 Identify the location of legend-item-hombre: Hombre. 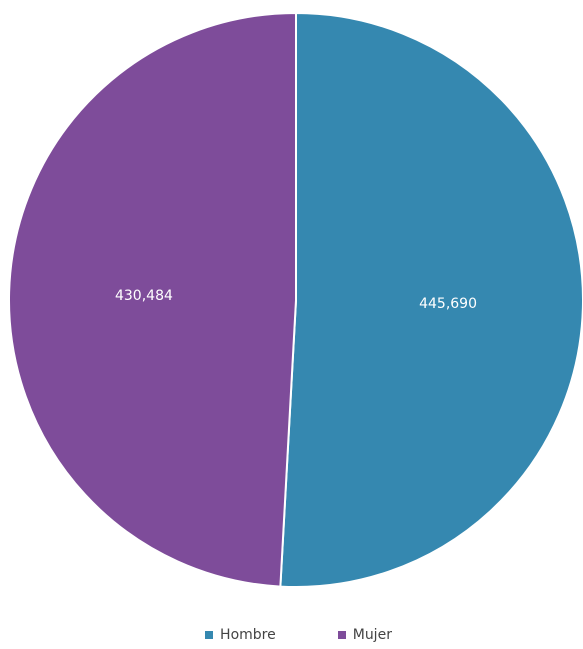
(240, 635).